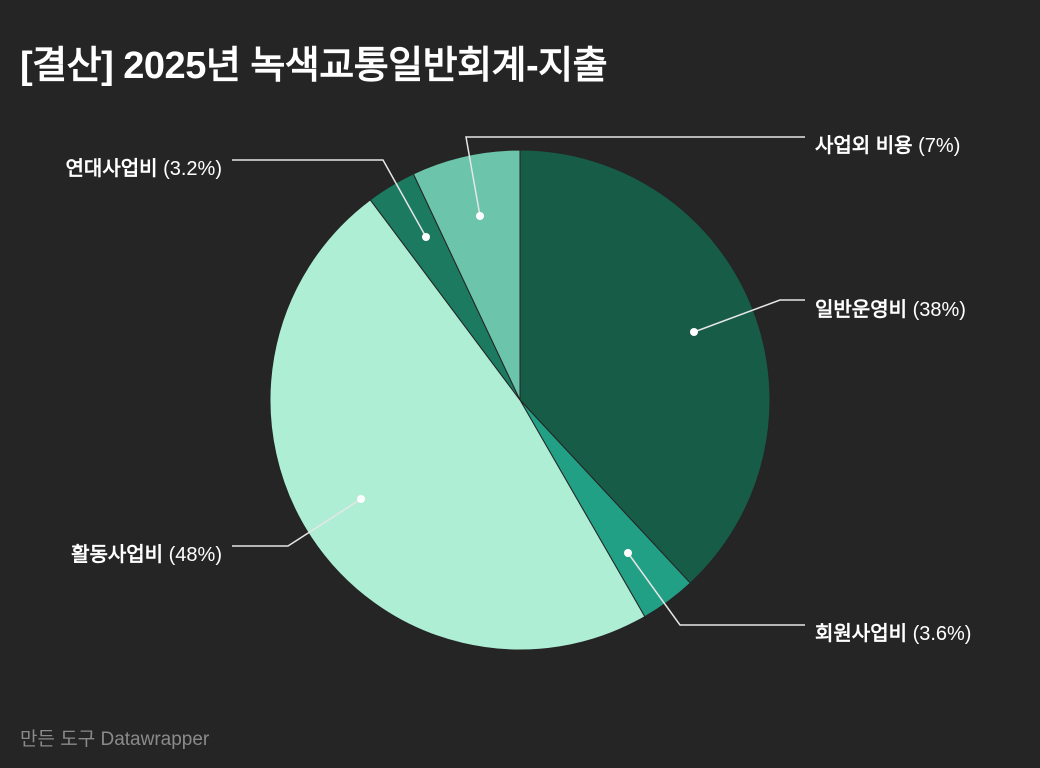 This screenshot has height=768, width=1040. What do you see at coordinates (866, 145) in the screenshot?
I see `slice-label-name: 사업외 비용` at bounding box center [866, 145].